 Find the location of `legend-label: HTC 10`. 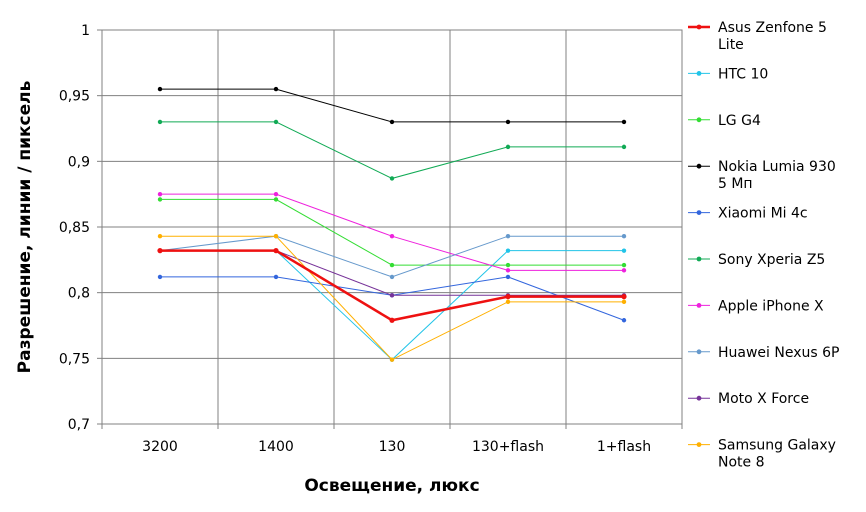

legend-label: HTC 10 is located at coordinates (743, 74).